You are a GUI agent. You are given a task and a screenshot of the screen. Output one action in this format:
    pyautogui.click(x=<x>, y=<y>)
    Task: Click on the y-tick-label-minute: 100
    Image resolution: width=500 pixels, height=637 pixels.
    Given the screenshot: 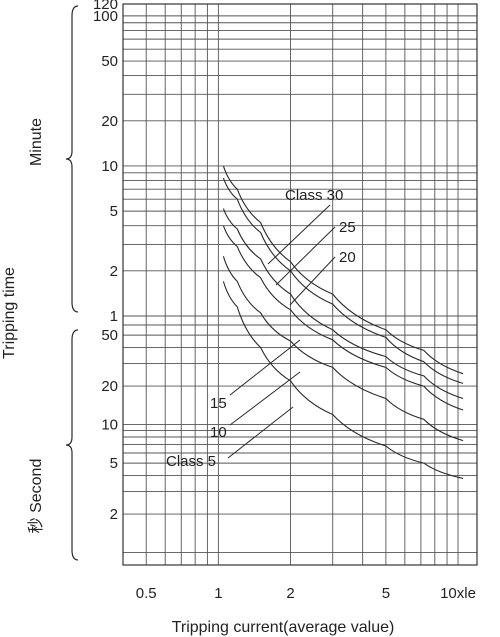 What is the action you would take?
    pyautogui.click(x=105, y=16)
    